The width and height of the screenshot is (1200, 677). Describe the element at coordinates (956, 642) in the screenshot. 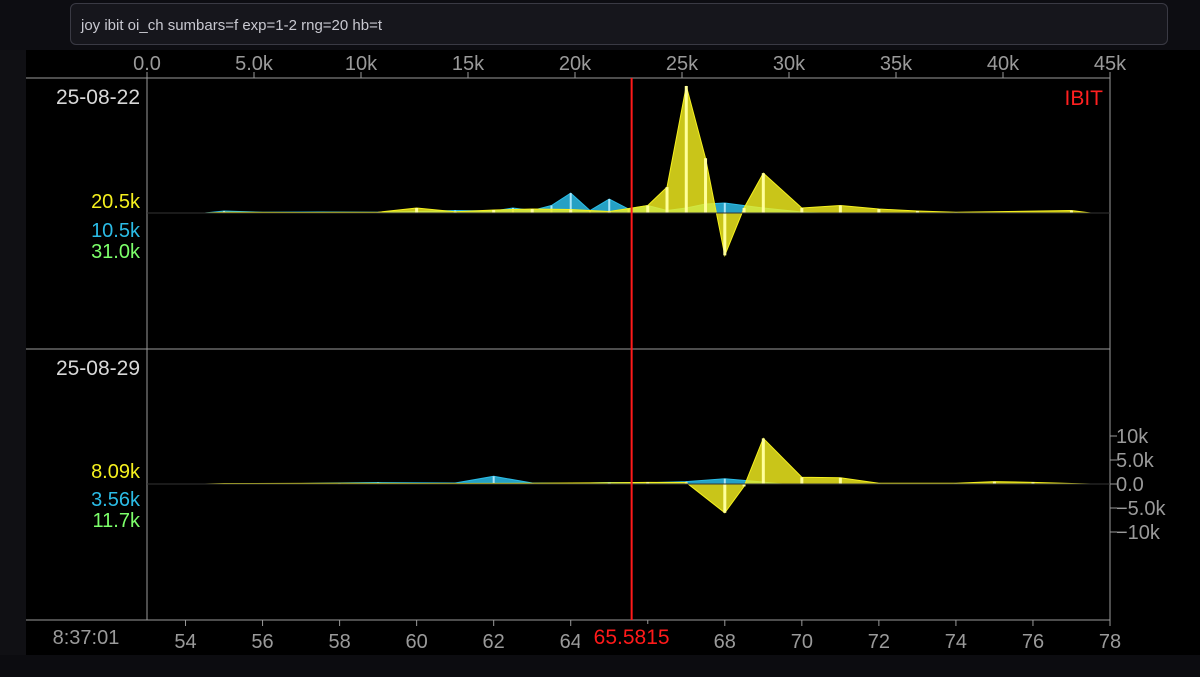

I see `x-axis-tick-label: 74` at that location.